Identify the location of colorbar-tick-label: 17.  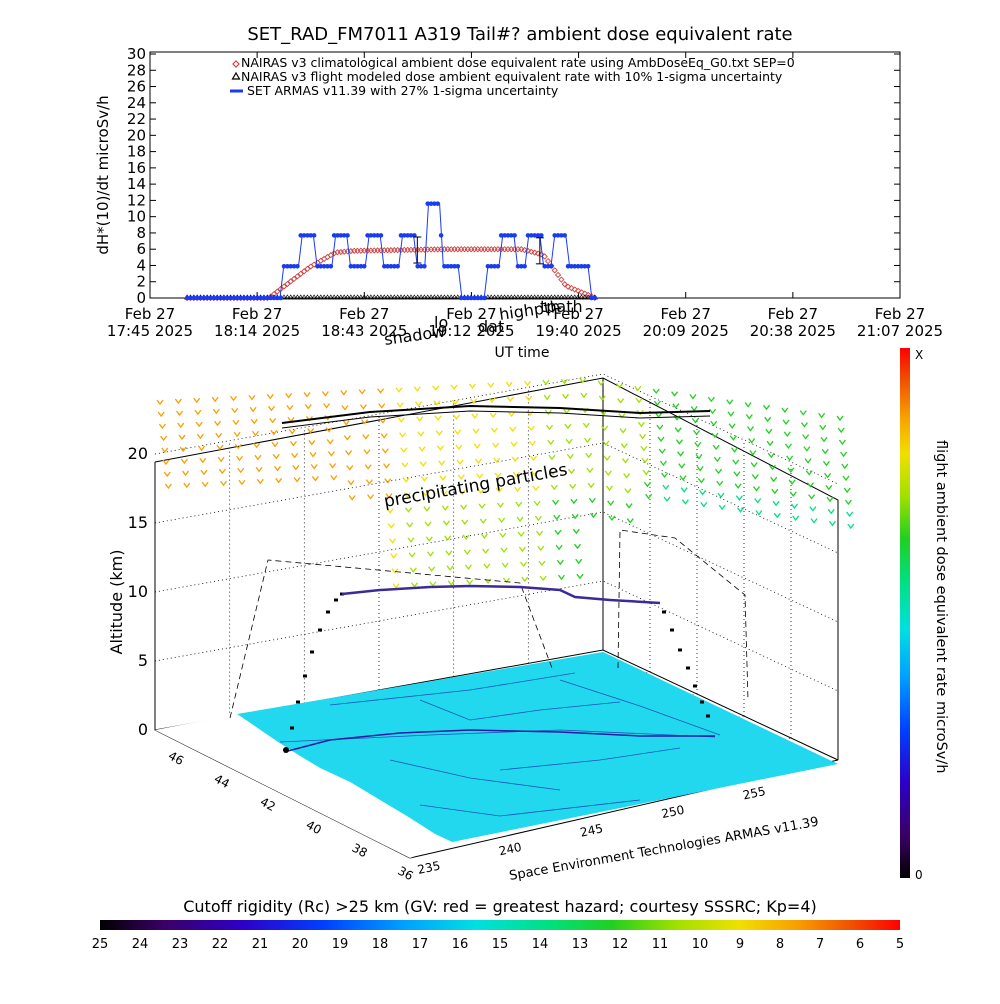
(420, 944).